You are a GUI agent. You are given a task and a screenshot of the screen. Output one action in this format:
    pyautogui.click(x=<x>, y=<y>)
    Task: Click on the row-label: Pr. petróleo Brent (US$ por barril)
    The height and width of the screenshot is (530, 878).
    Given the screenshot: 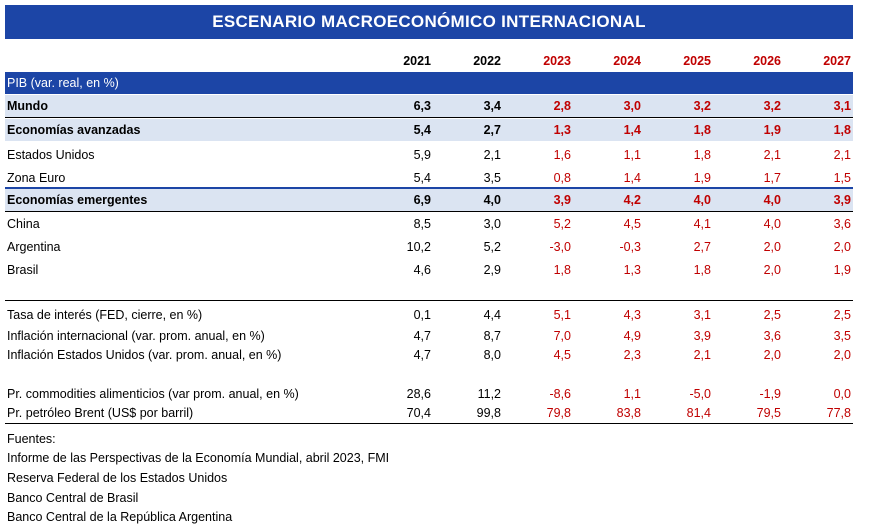 What is the action you would take?
    pyautogui.click(x=100, y=413)
    